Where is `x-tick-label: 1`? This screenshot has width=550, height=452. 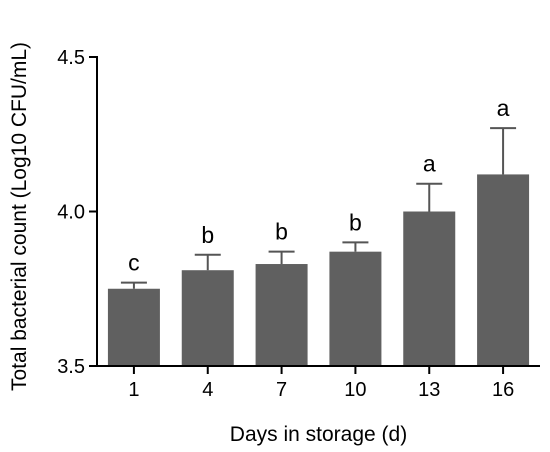 x-tick-label: 1 is located at coordinates (133, 390).